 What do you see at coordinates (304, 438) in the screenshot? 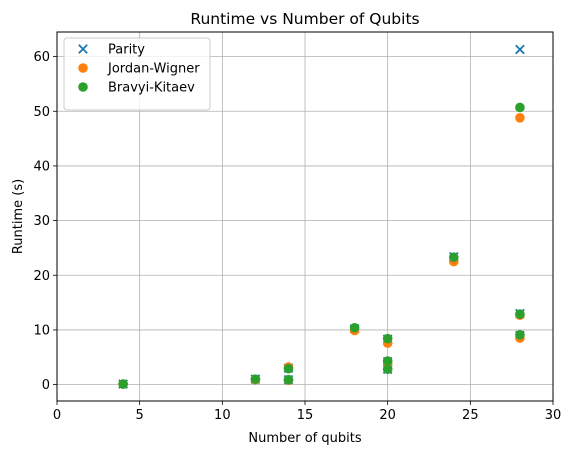
I see `x-axis-label: Number of qubits` at bounding box center [304, 438].